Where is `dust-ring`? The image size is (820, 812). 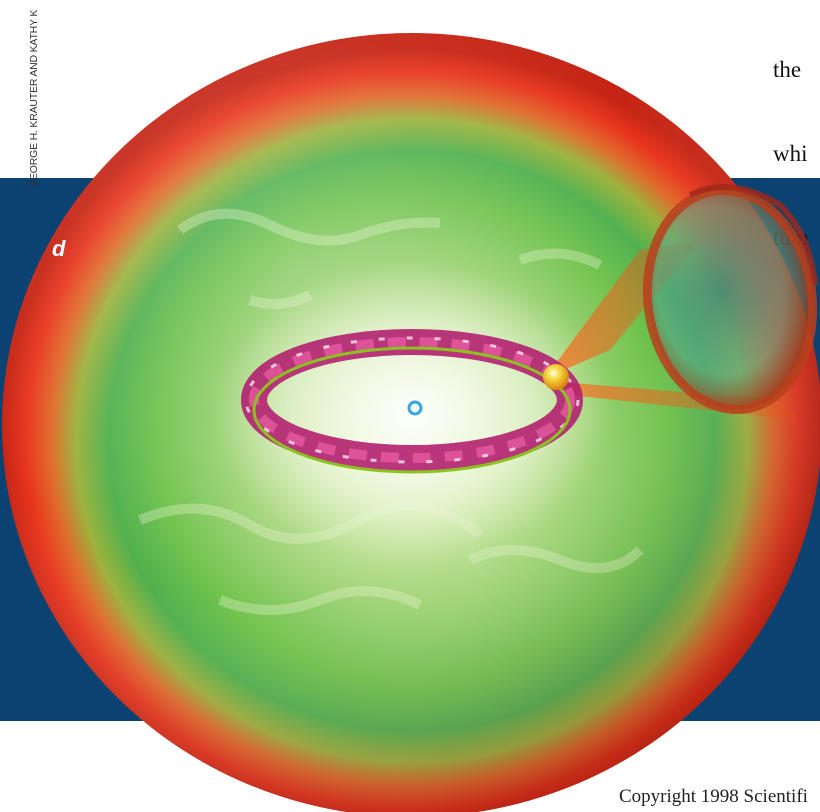
dust-ring is located at coordinates (412, 401).